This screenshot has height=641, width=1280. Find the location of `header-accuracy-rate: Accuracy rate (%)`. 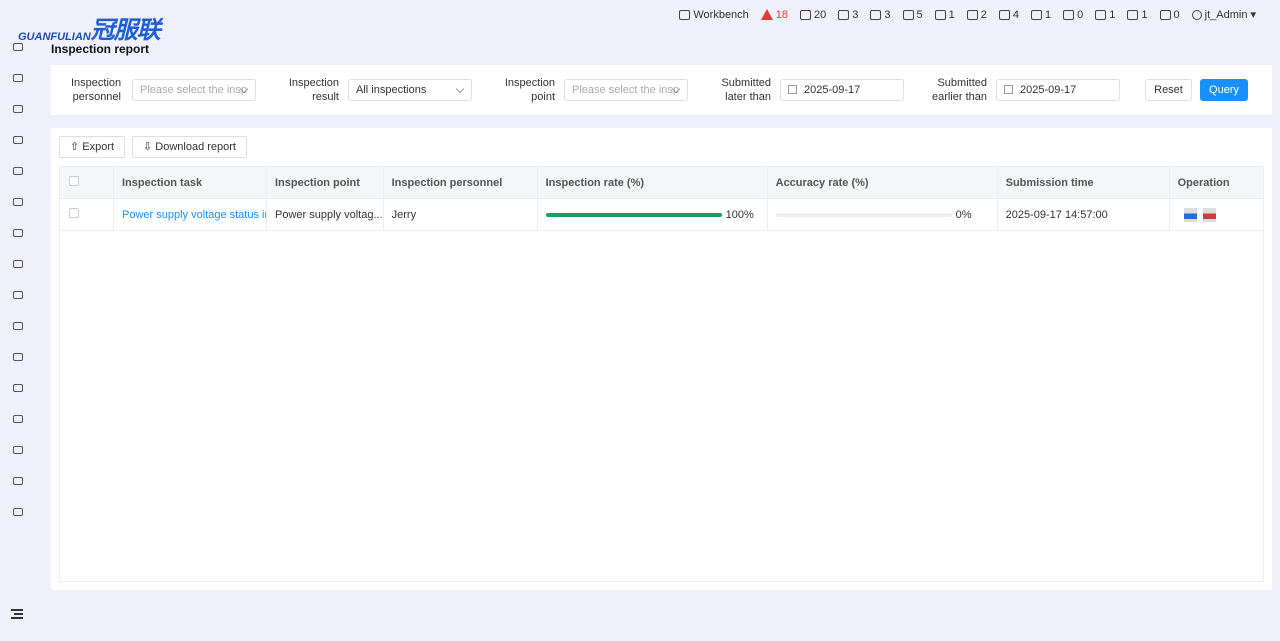

header-accuracy-rate: Accuracy rate (%) is located at coordinates (882, 182).